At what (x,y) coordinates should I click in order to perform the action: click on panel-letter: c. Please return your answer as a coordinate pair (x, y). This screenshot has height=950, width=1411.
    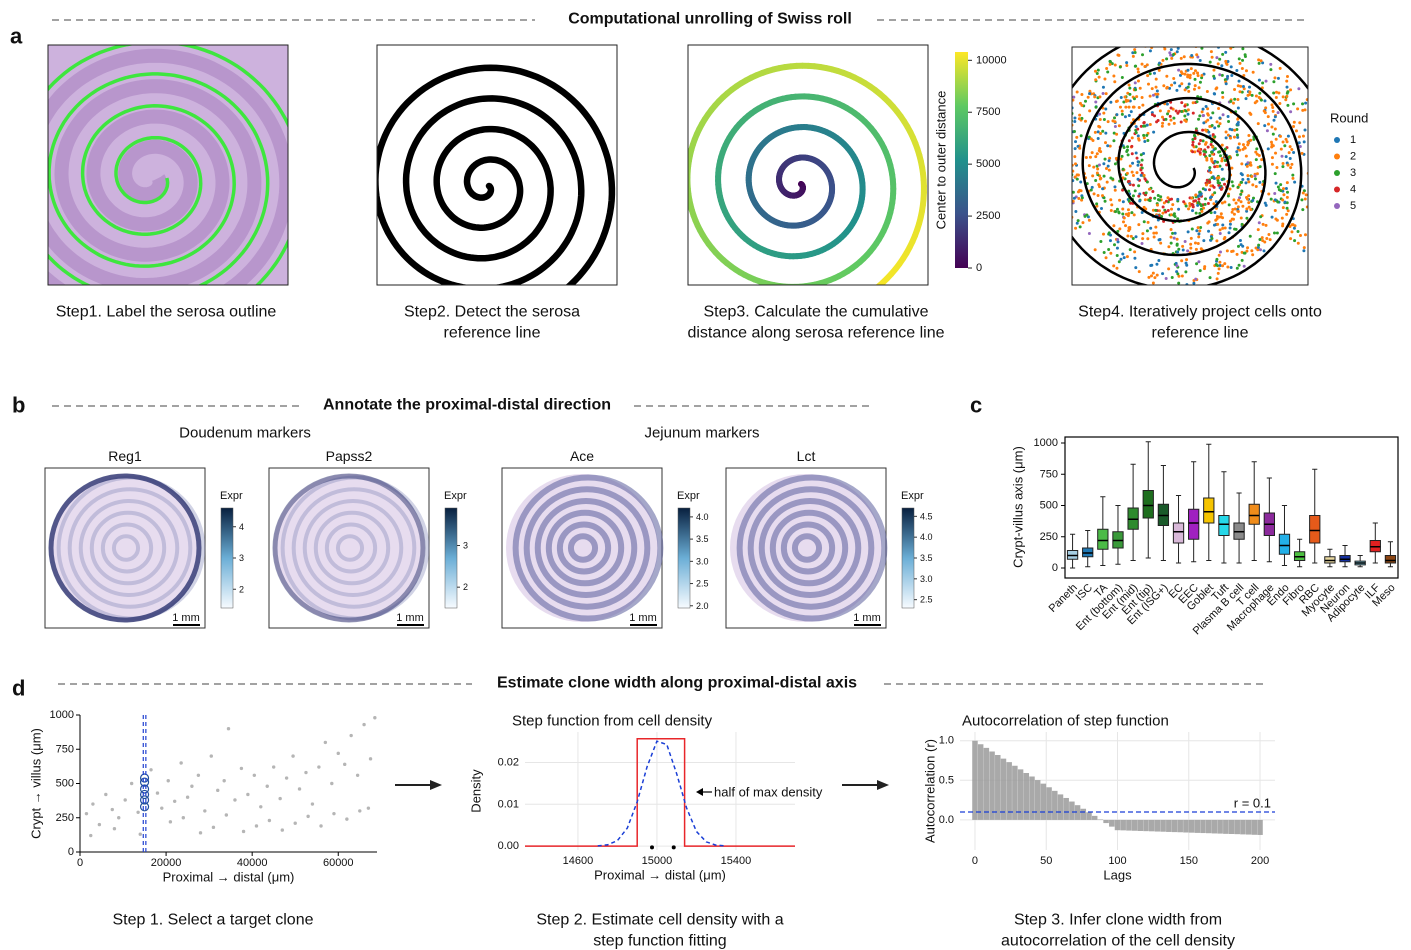
    Looking at the image, I should click on (976, 405).